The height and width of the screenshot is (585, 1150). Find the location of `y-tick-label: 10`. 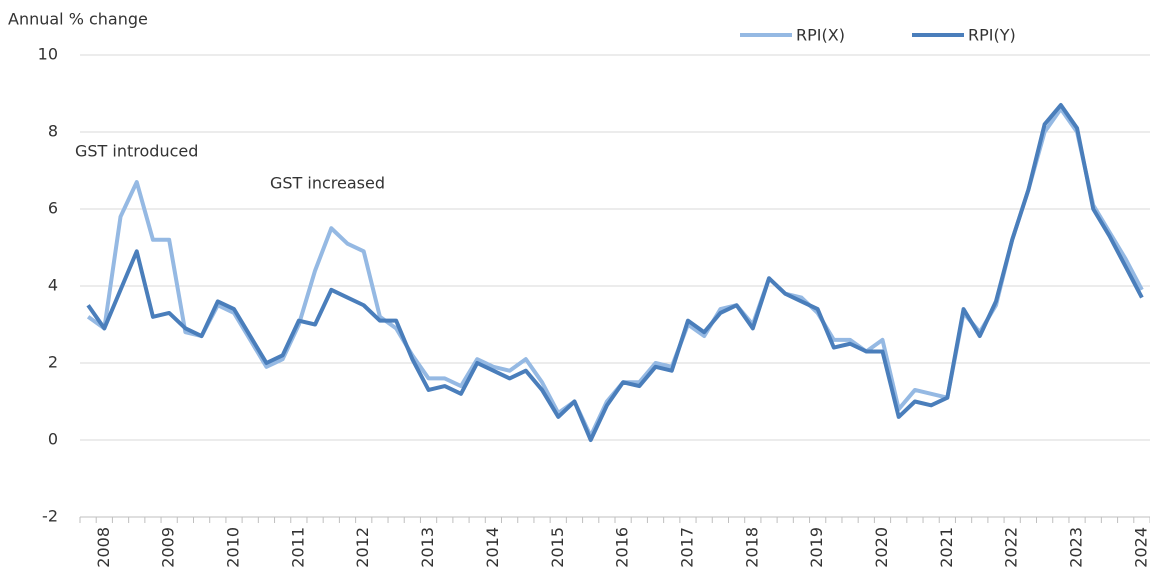

y-tick-label: 10 is located at coordinates (48, 54).